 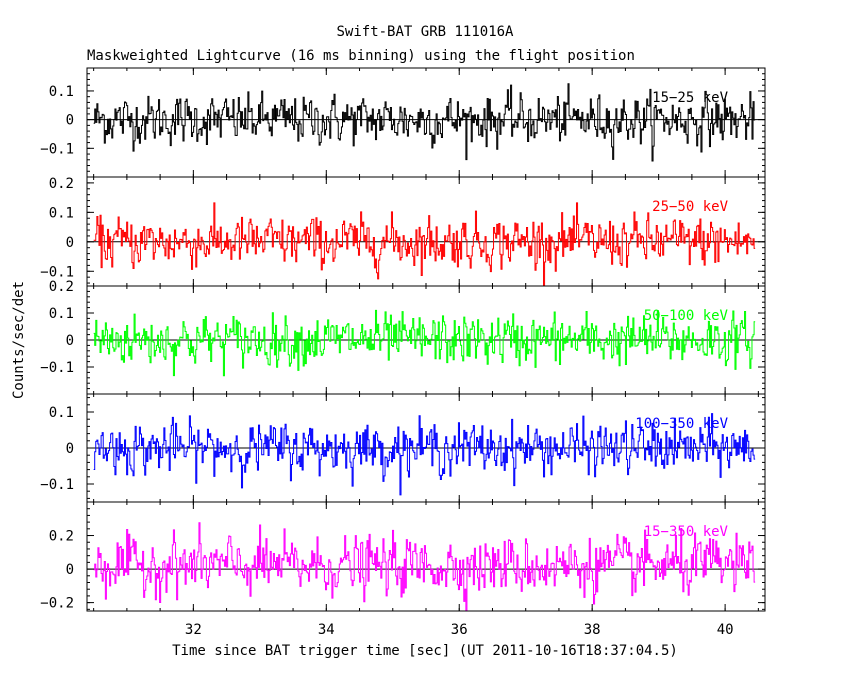 What do you see at coordinates (193, 630) in the screenshot?
I see `x-tick-label: 32` at bounding box center [193, 630].